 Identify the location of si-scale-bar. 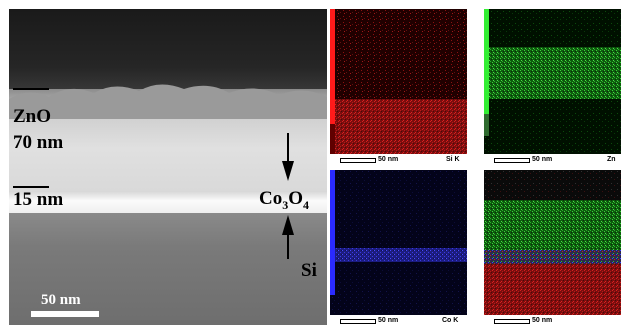
(358, 160).